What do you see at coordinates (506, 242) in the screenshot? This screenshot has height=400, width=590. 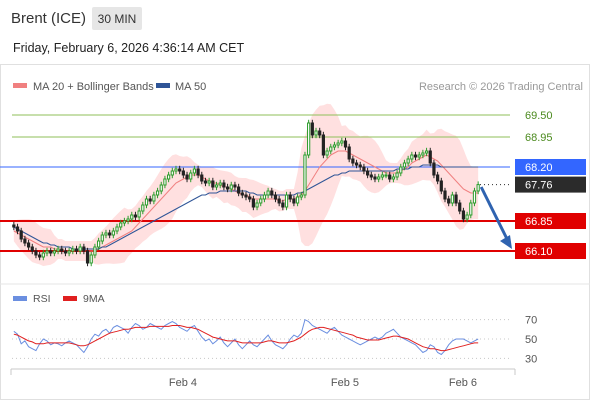 I see `forecast-arrow-head` at bounding box center [506, 242].